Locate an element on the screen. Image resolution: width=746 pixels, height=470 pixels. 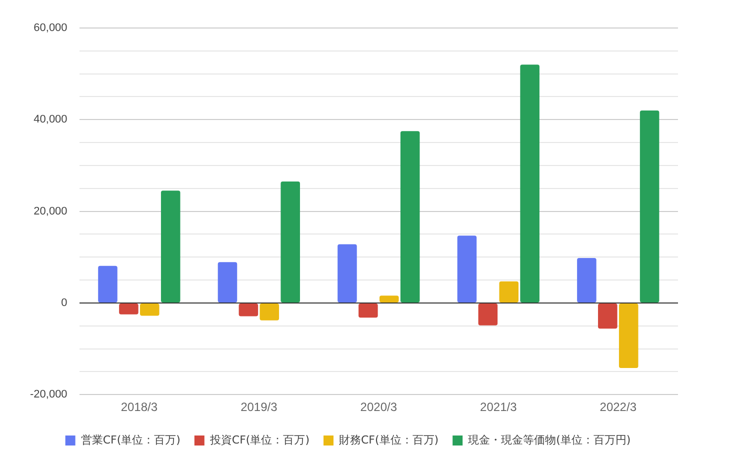
legend-label: 投資CF(単位：百万) is located at coordinates (259, 439).